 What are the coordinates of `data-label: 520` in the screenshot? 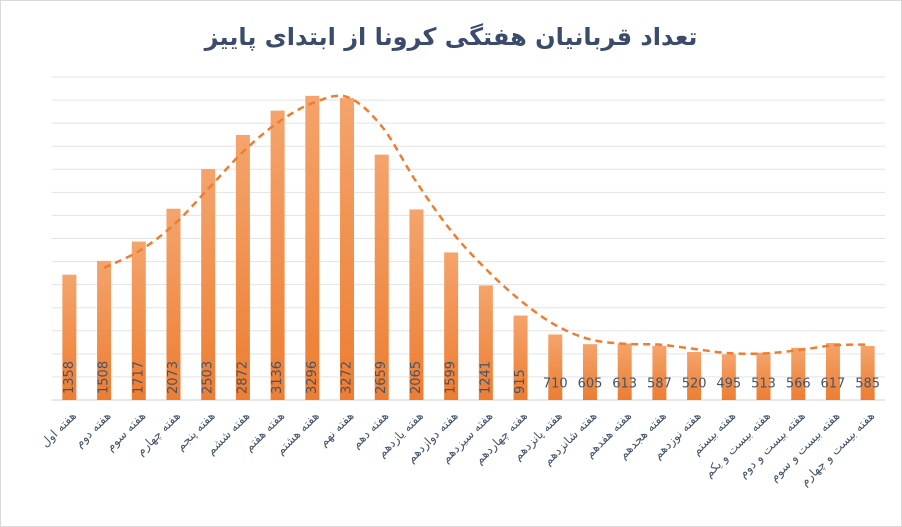 It's located at (694, 384).